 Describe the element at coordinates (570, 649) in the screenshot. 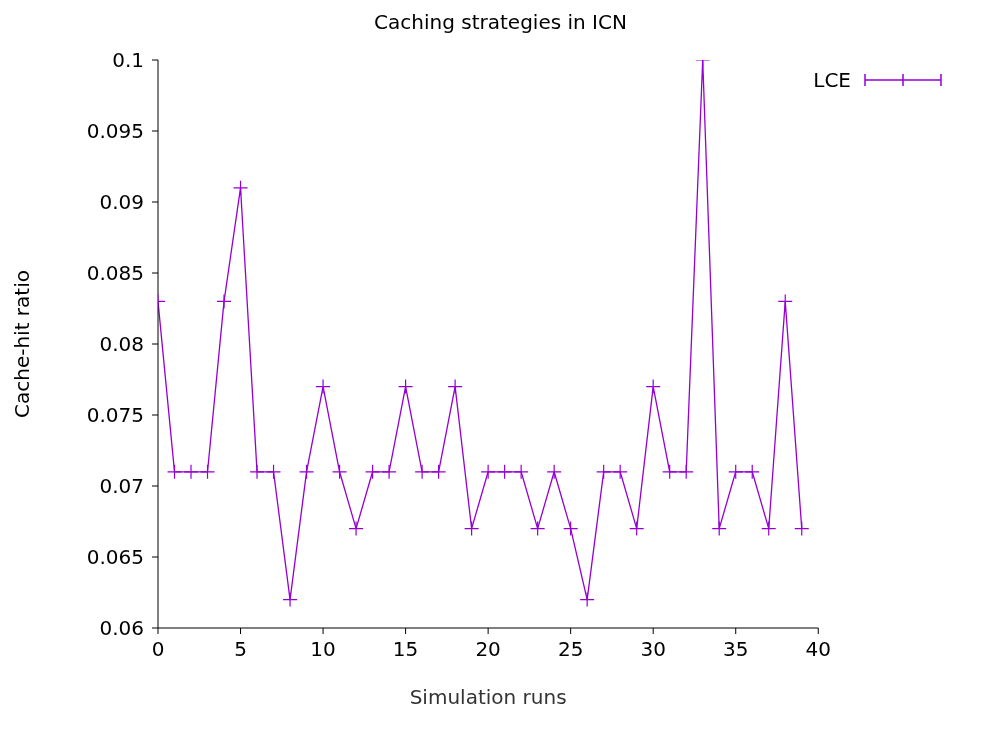

I see `x-tick-label: 25` at that location.